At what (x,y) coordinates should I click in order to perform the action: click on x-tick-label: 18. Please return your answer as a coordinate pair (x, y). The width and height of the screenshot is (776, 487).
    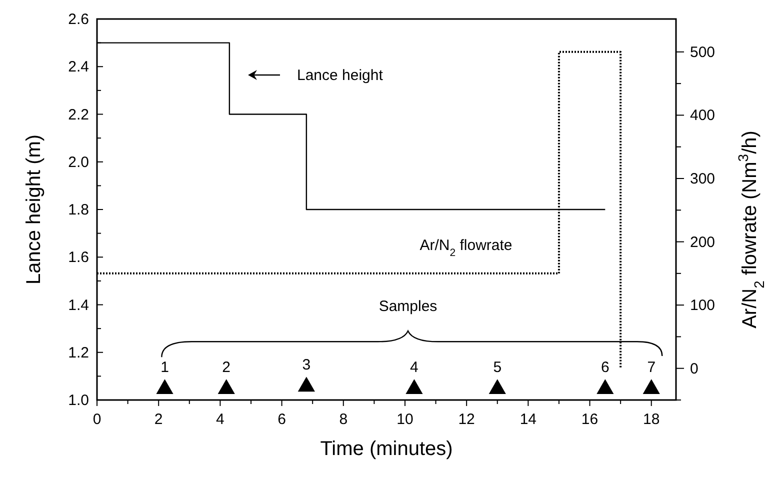
    Looking at the image, I should click on (651, 419).